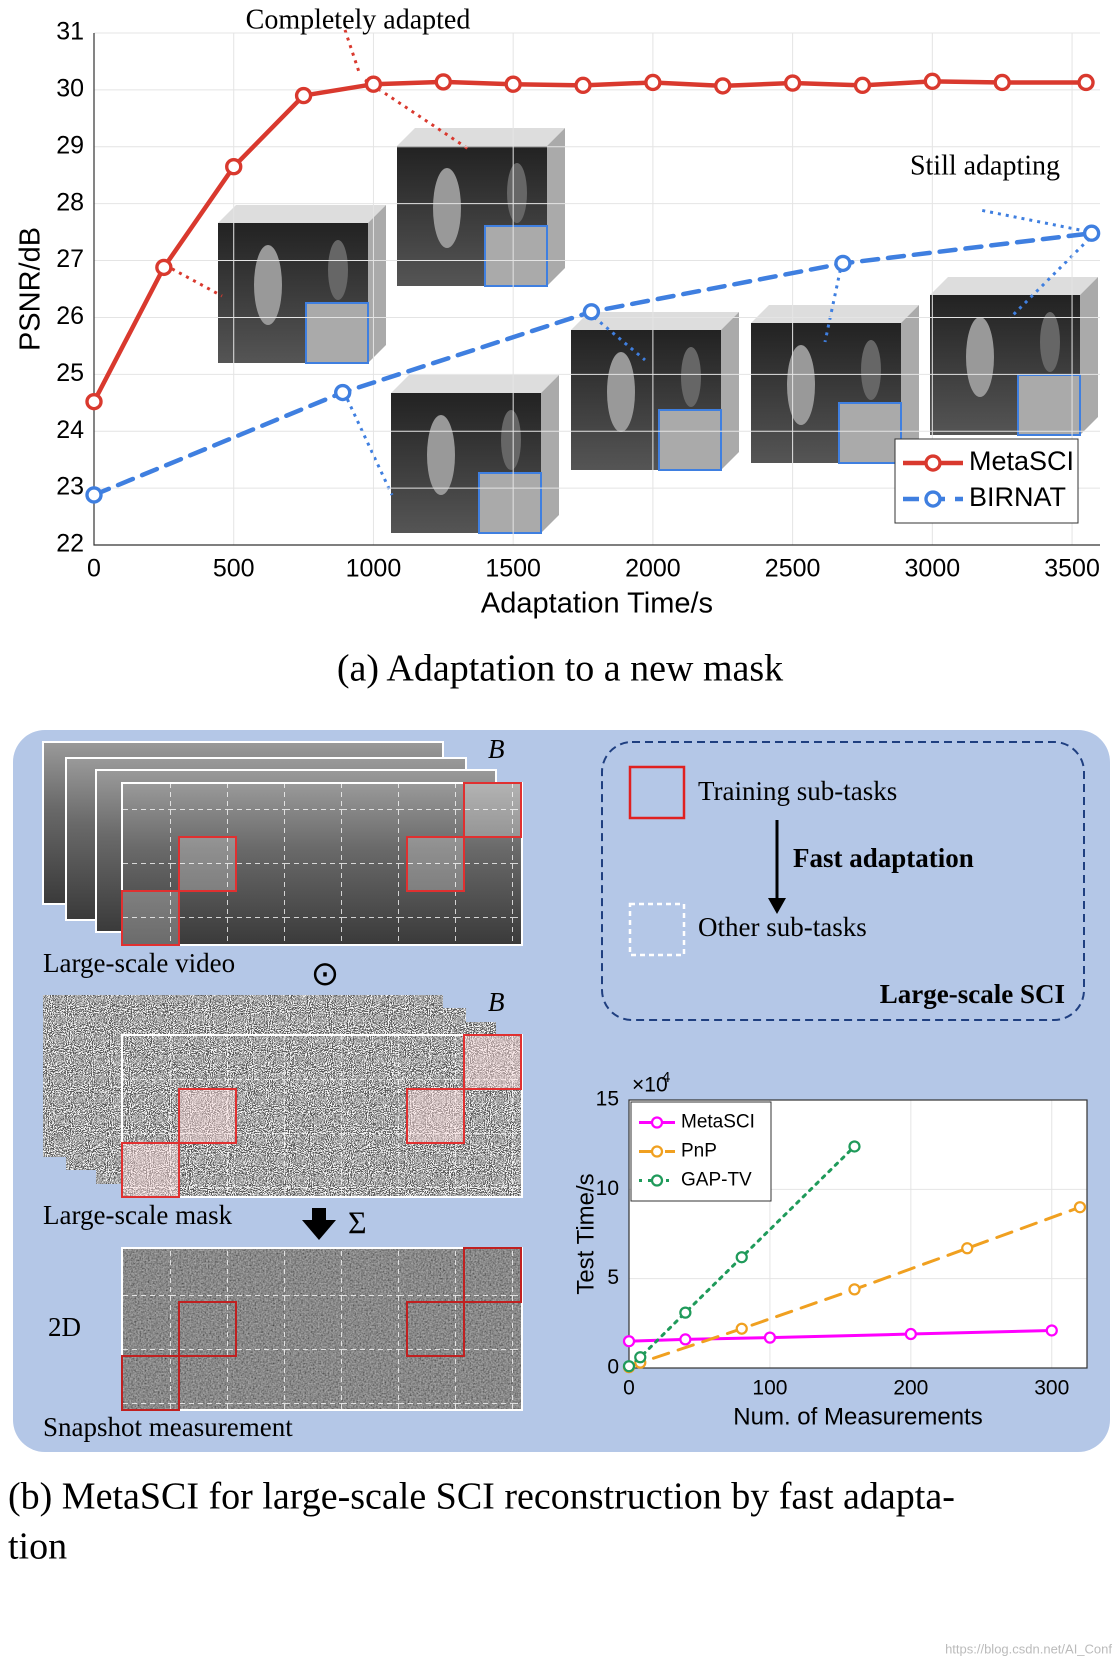  What do you see at coordinates (607, 1099) in the screenshot?
I see `y-tick-label: 15` at bounding box center [607, 1099].